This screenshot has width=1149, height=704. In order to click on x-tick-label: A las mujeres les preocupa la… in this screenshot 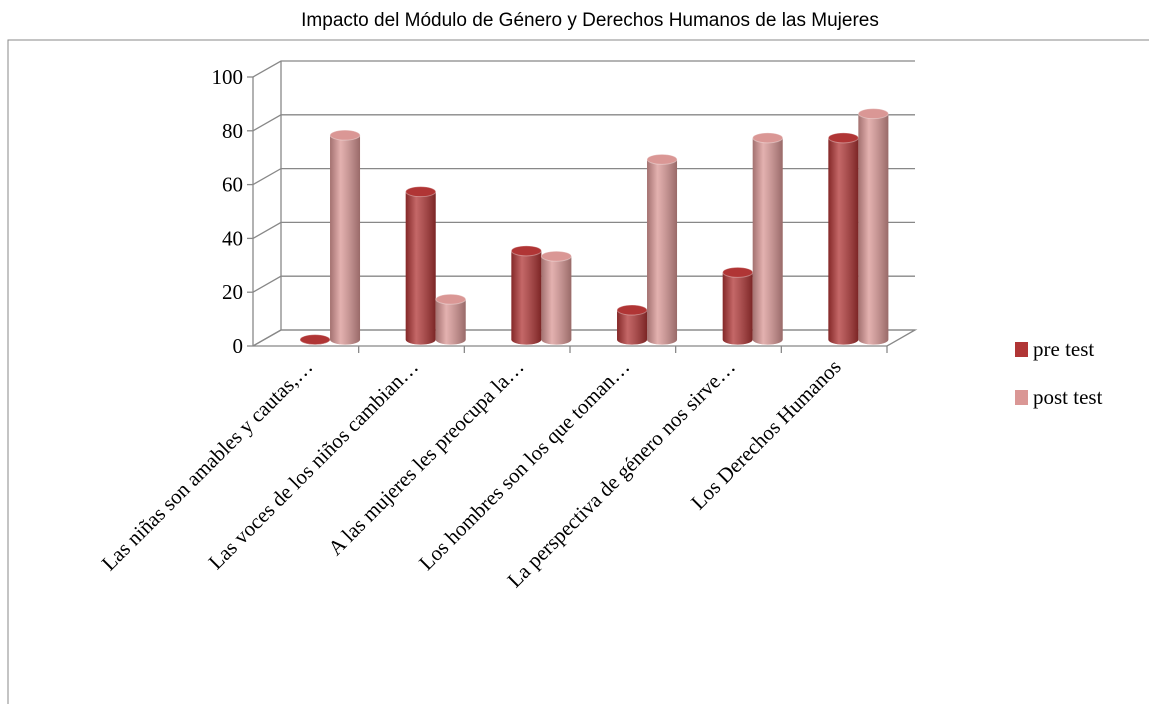, I will do `click(425, 457)`.